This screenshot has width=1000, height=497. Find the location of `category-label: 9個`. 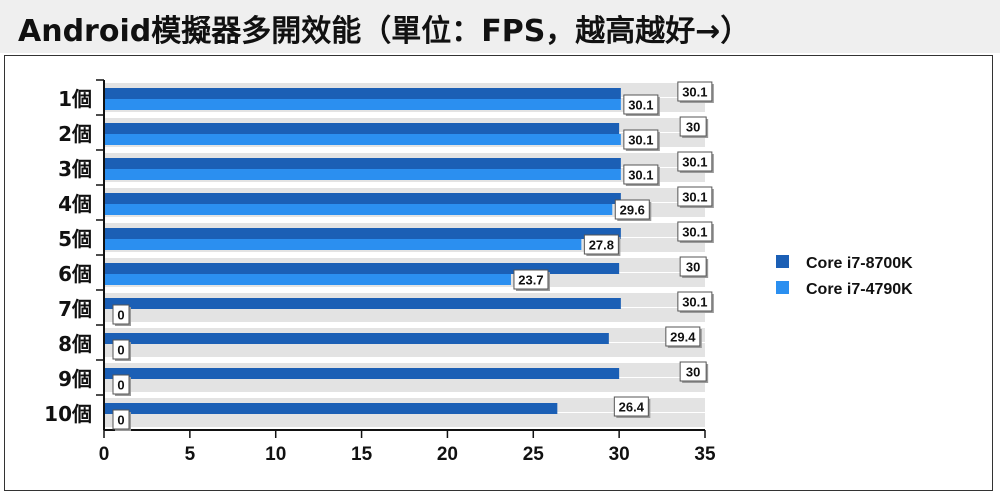

category-label: 9個 is located at coordinates (75, 379).